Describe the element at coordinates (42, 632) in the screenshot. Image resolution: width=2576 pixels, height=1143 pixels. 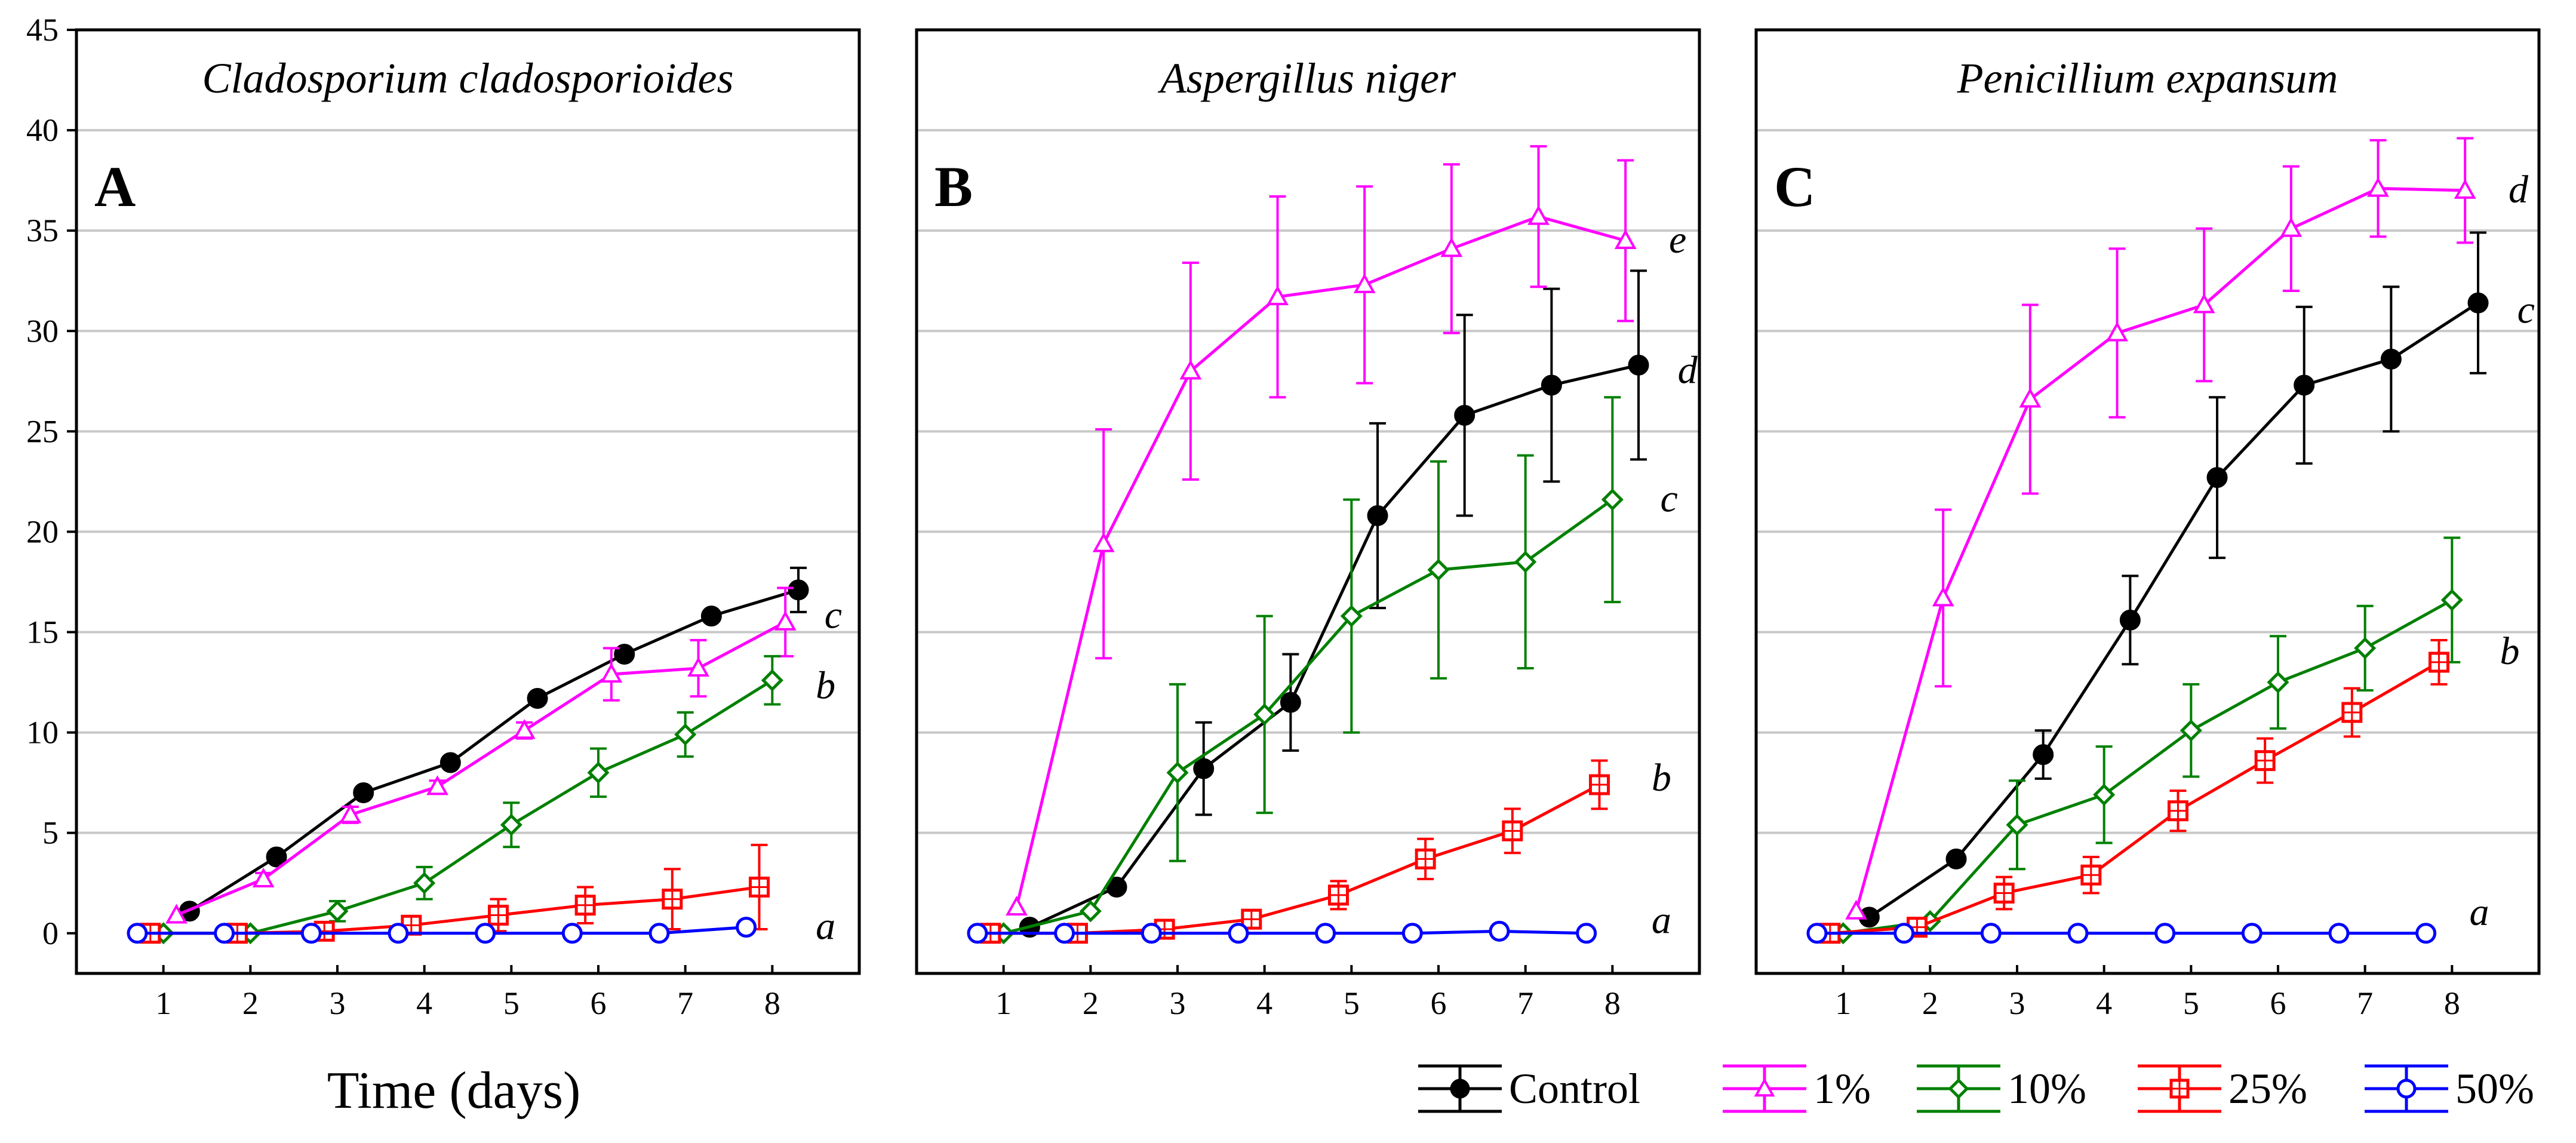
I see `y-tick-label: 15` at that location.